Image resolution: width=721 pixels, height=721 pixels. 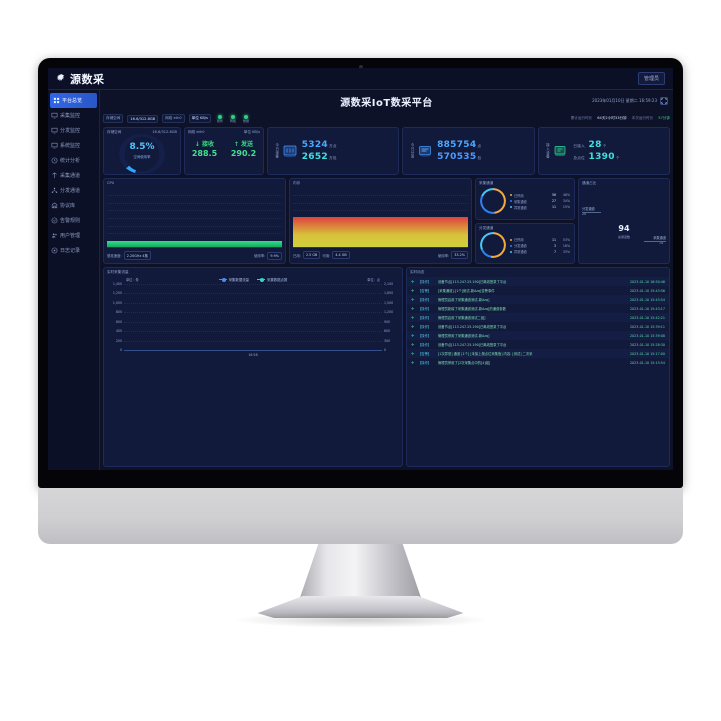 I want to click on activity-text: 管理员新增了采集通道测试-新Azq[的通道参数, so click(x=472, y=309).